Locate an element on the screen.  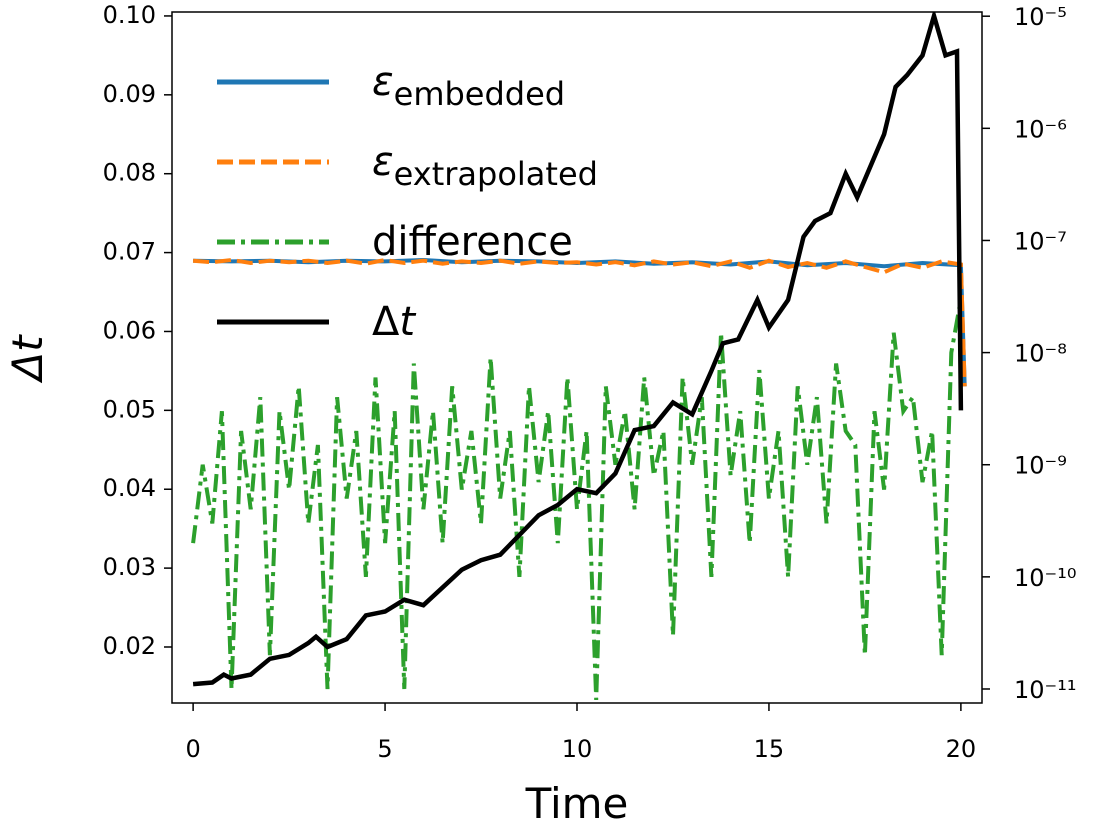
x-tick-label: 10 is located at coordinates (577, 749).